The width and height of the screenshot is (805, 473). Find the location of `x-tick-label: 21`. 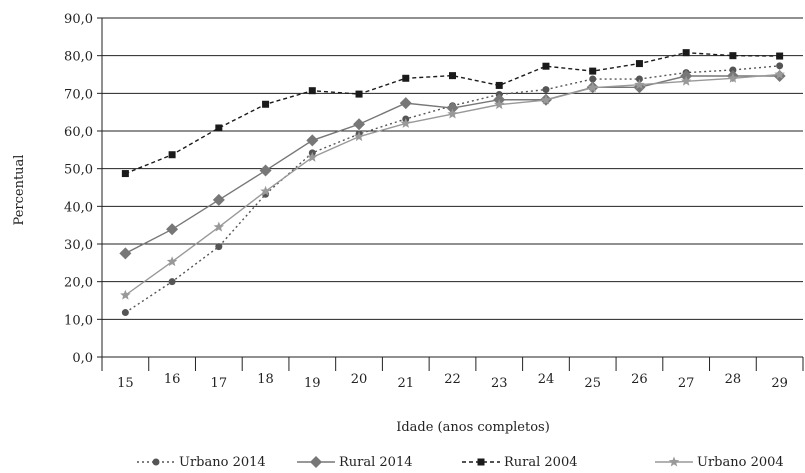

x-tick-label: 21 is located at coordinates (405, 383).